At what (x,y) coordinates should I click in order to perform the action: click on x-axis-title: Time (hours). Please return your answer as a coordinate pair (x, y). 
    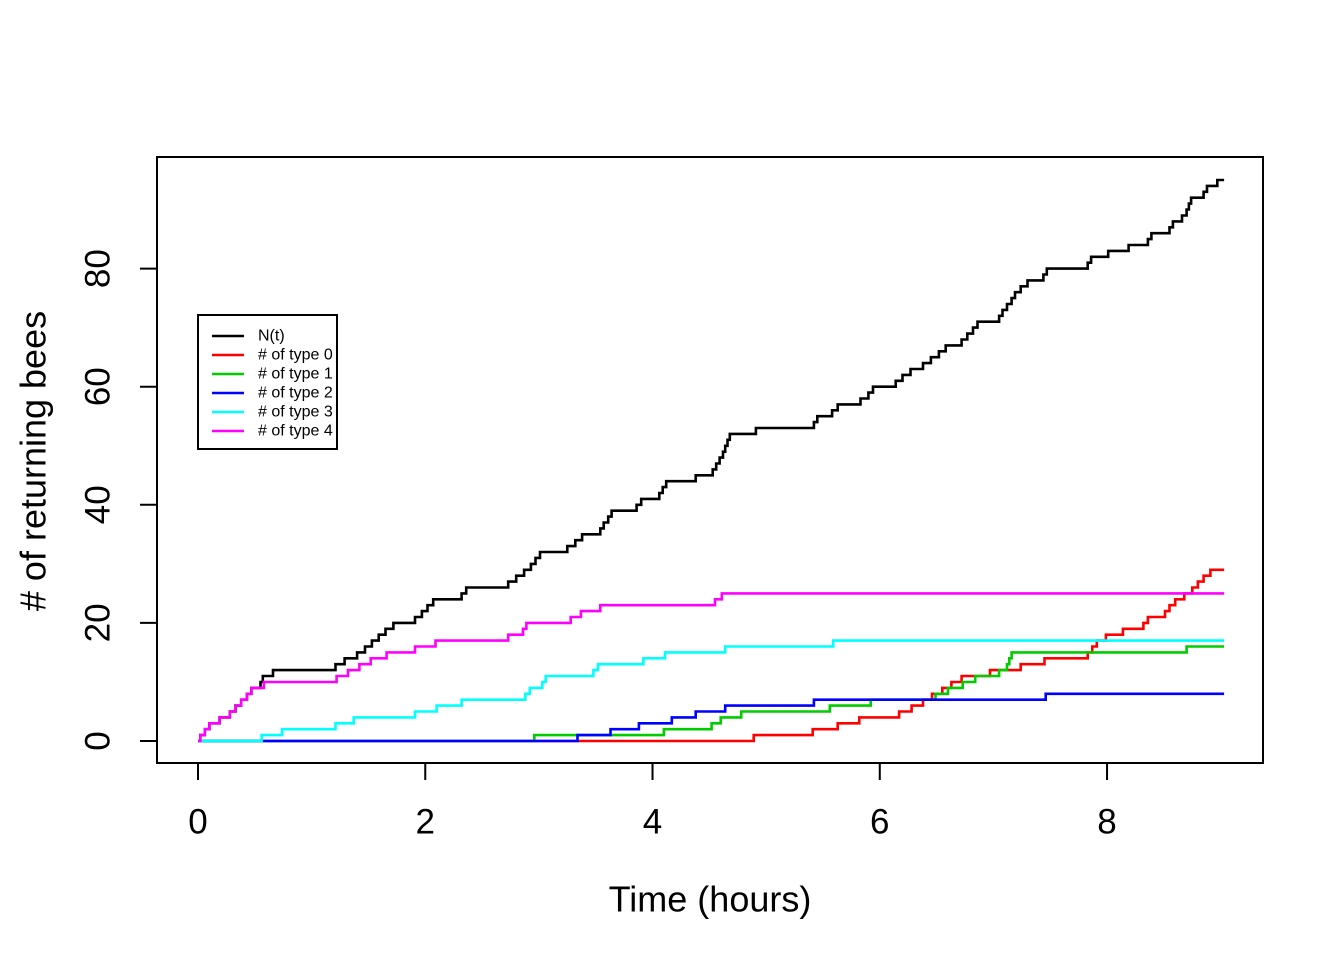
    Looking at the image, I should click on (710, 899).